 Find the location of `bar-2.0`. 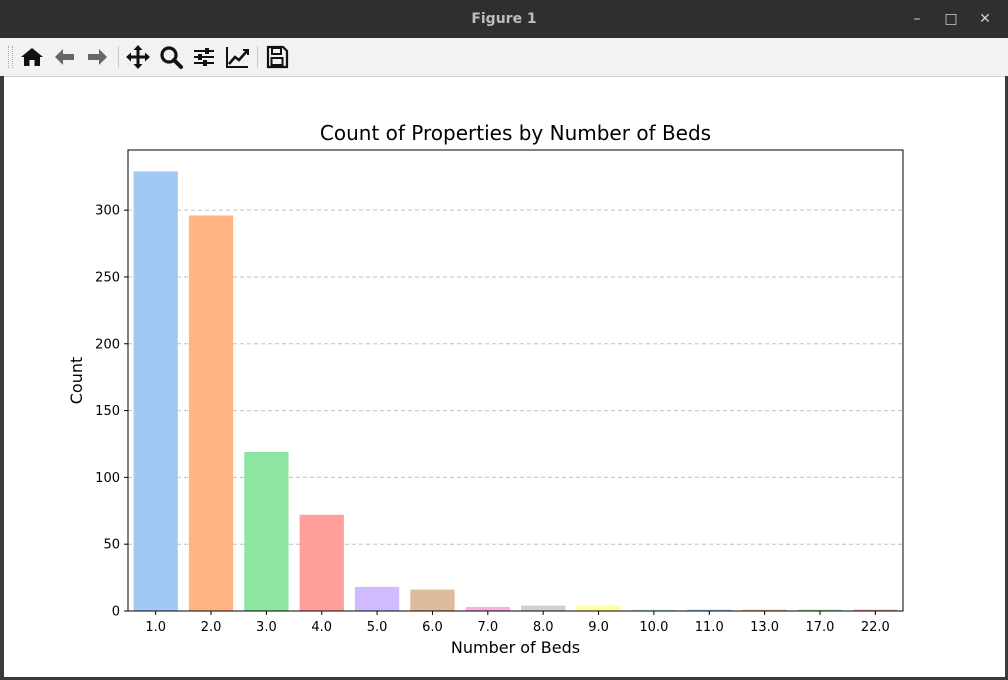

bar-2.0 is located at coordinates (211, 413).